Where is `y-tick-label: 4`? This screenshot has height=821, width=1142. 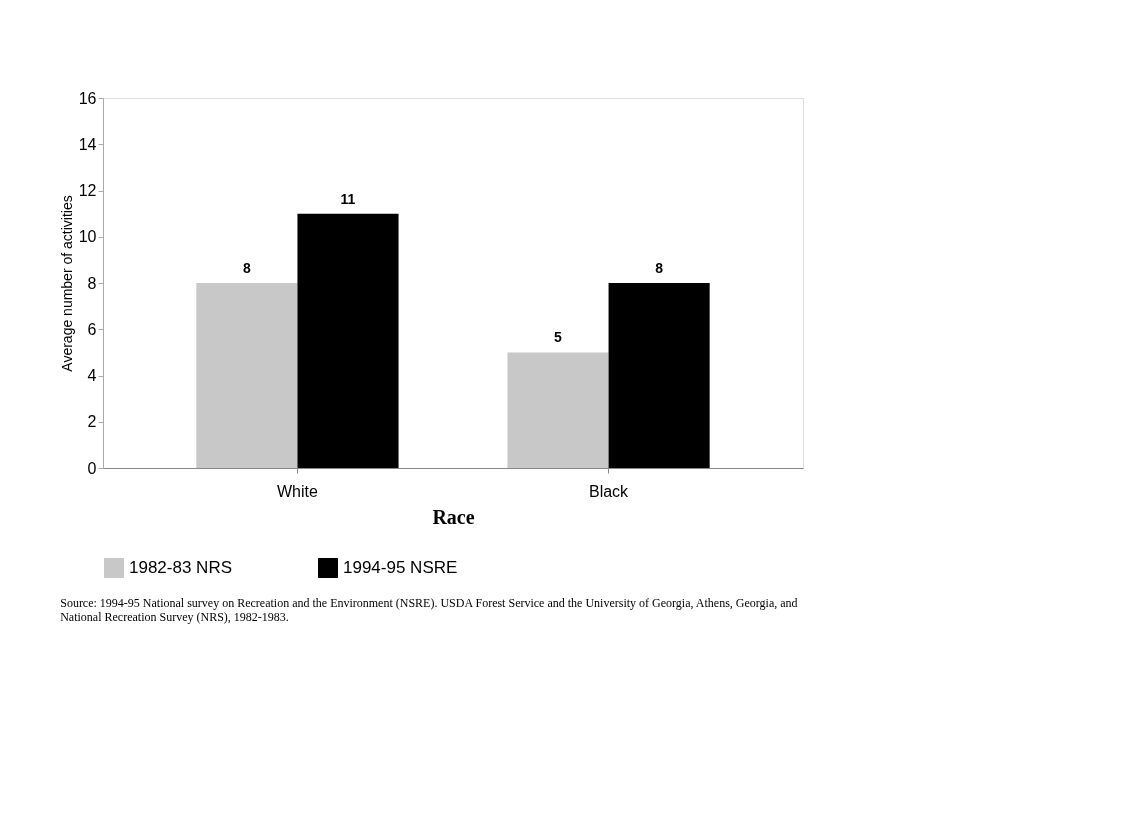 y-tick-label: 4 is located at coordinates (92, 375).